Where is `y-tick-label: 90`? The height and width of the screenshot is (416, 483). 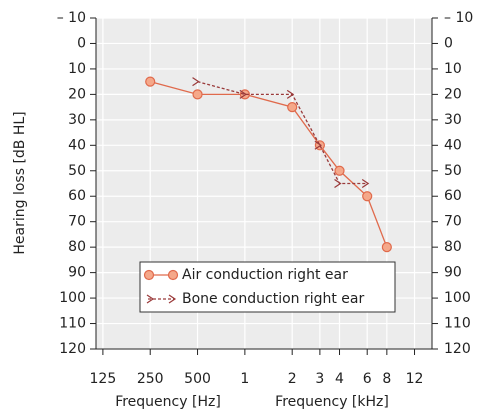 y-tick-label: 90 is located at coordinates (77, 273).